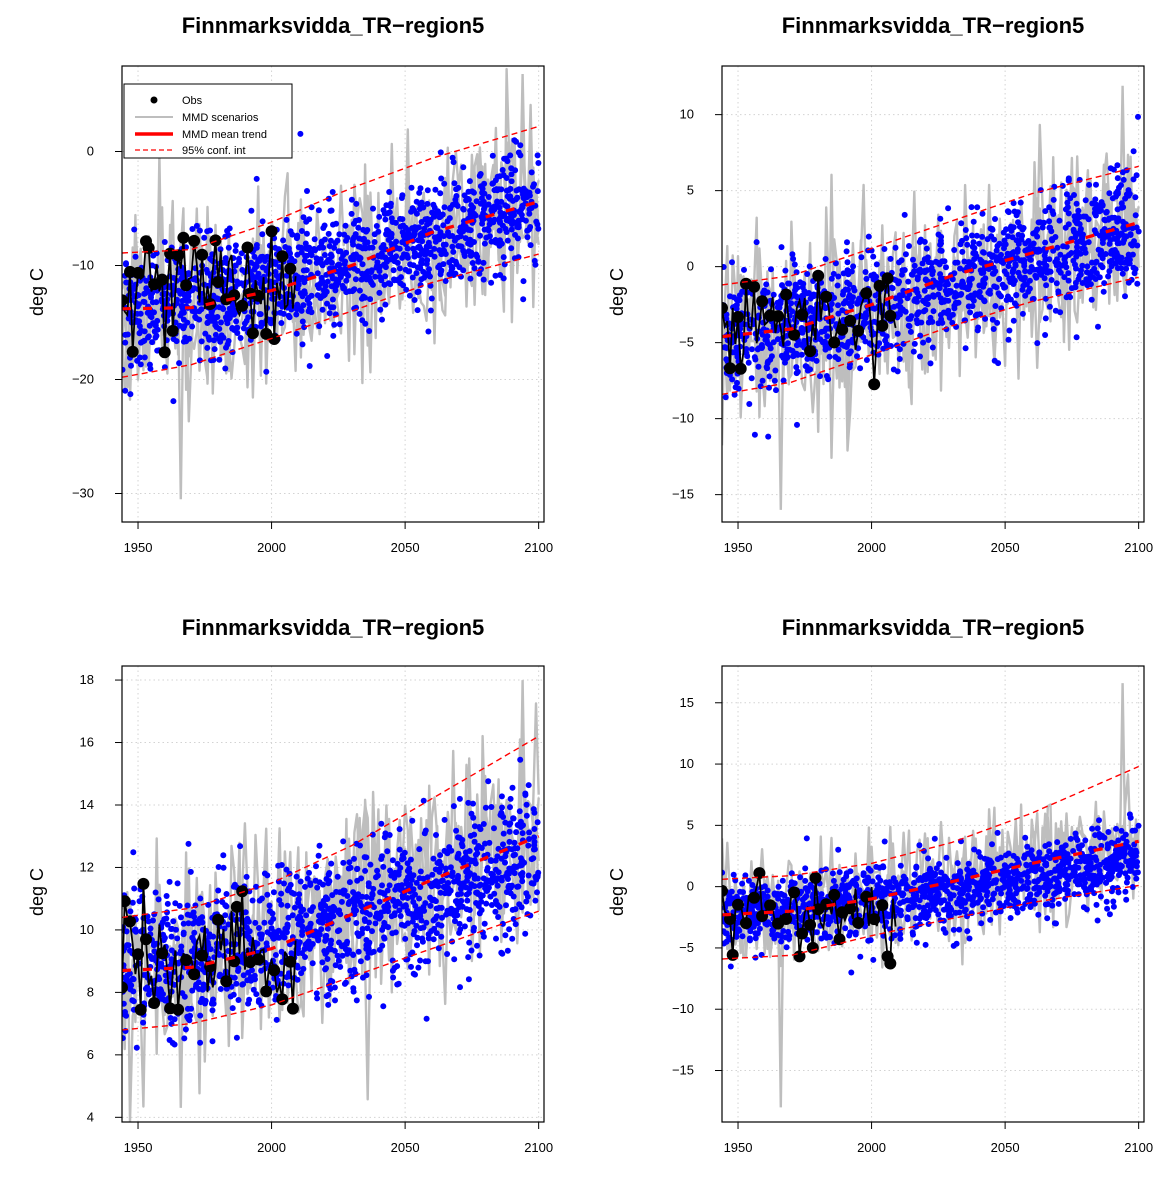 Image resolution: width=1160 pixels, height=1185 pixels. Describe the element at coordinates (683, 418) in the screenshot. I see `y-tick-label: −10` at that location.